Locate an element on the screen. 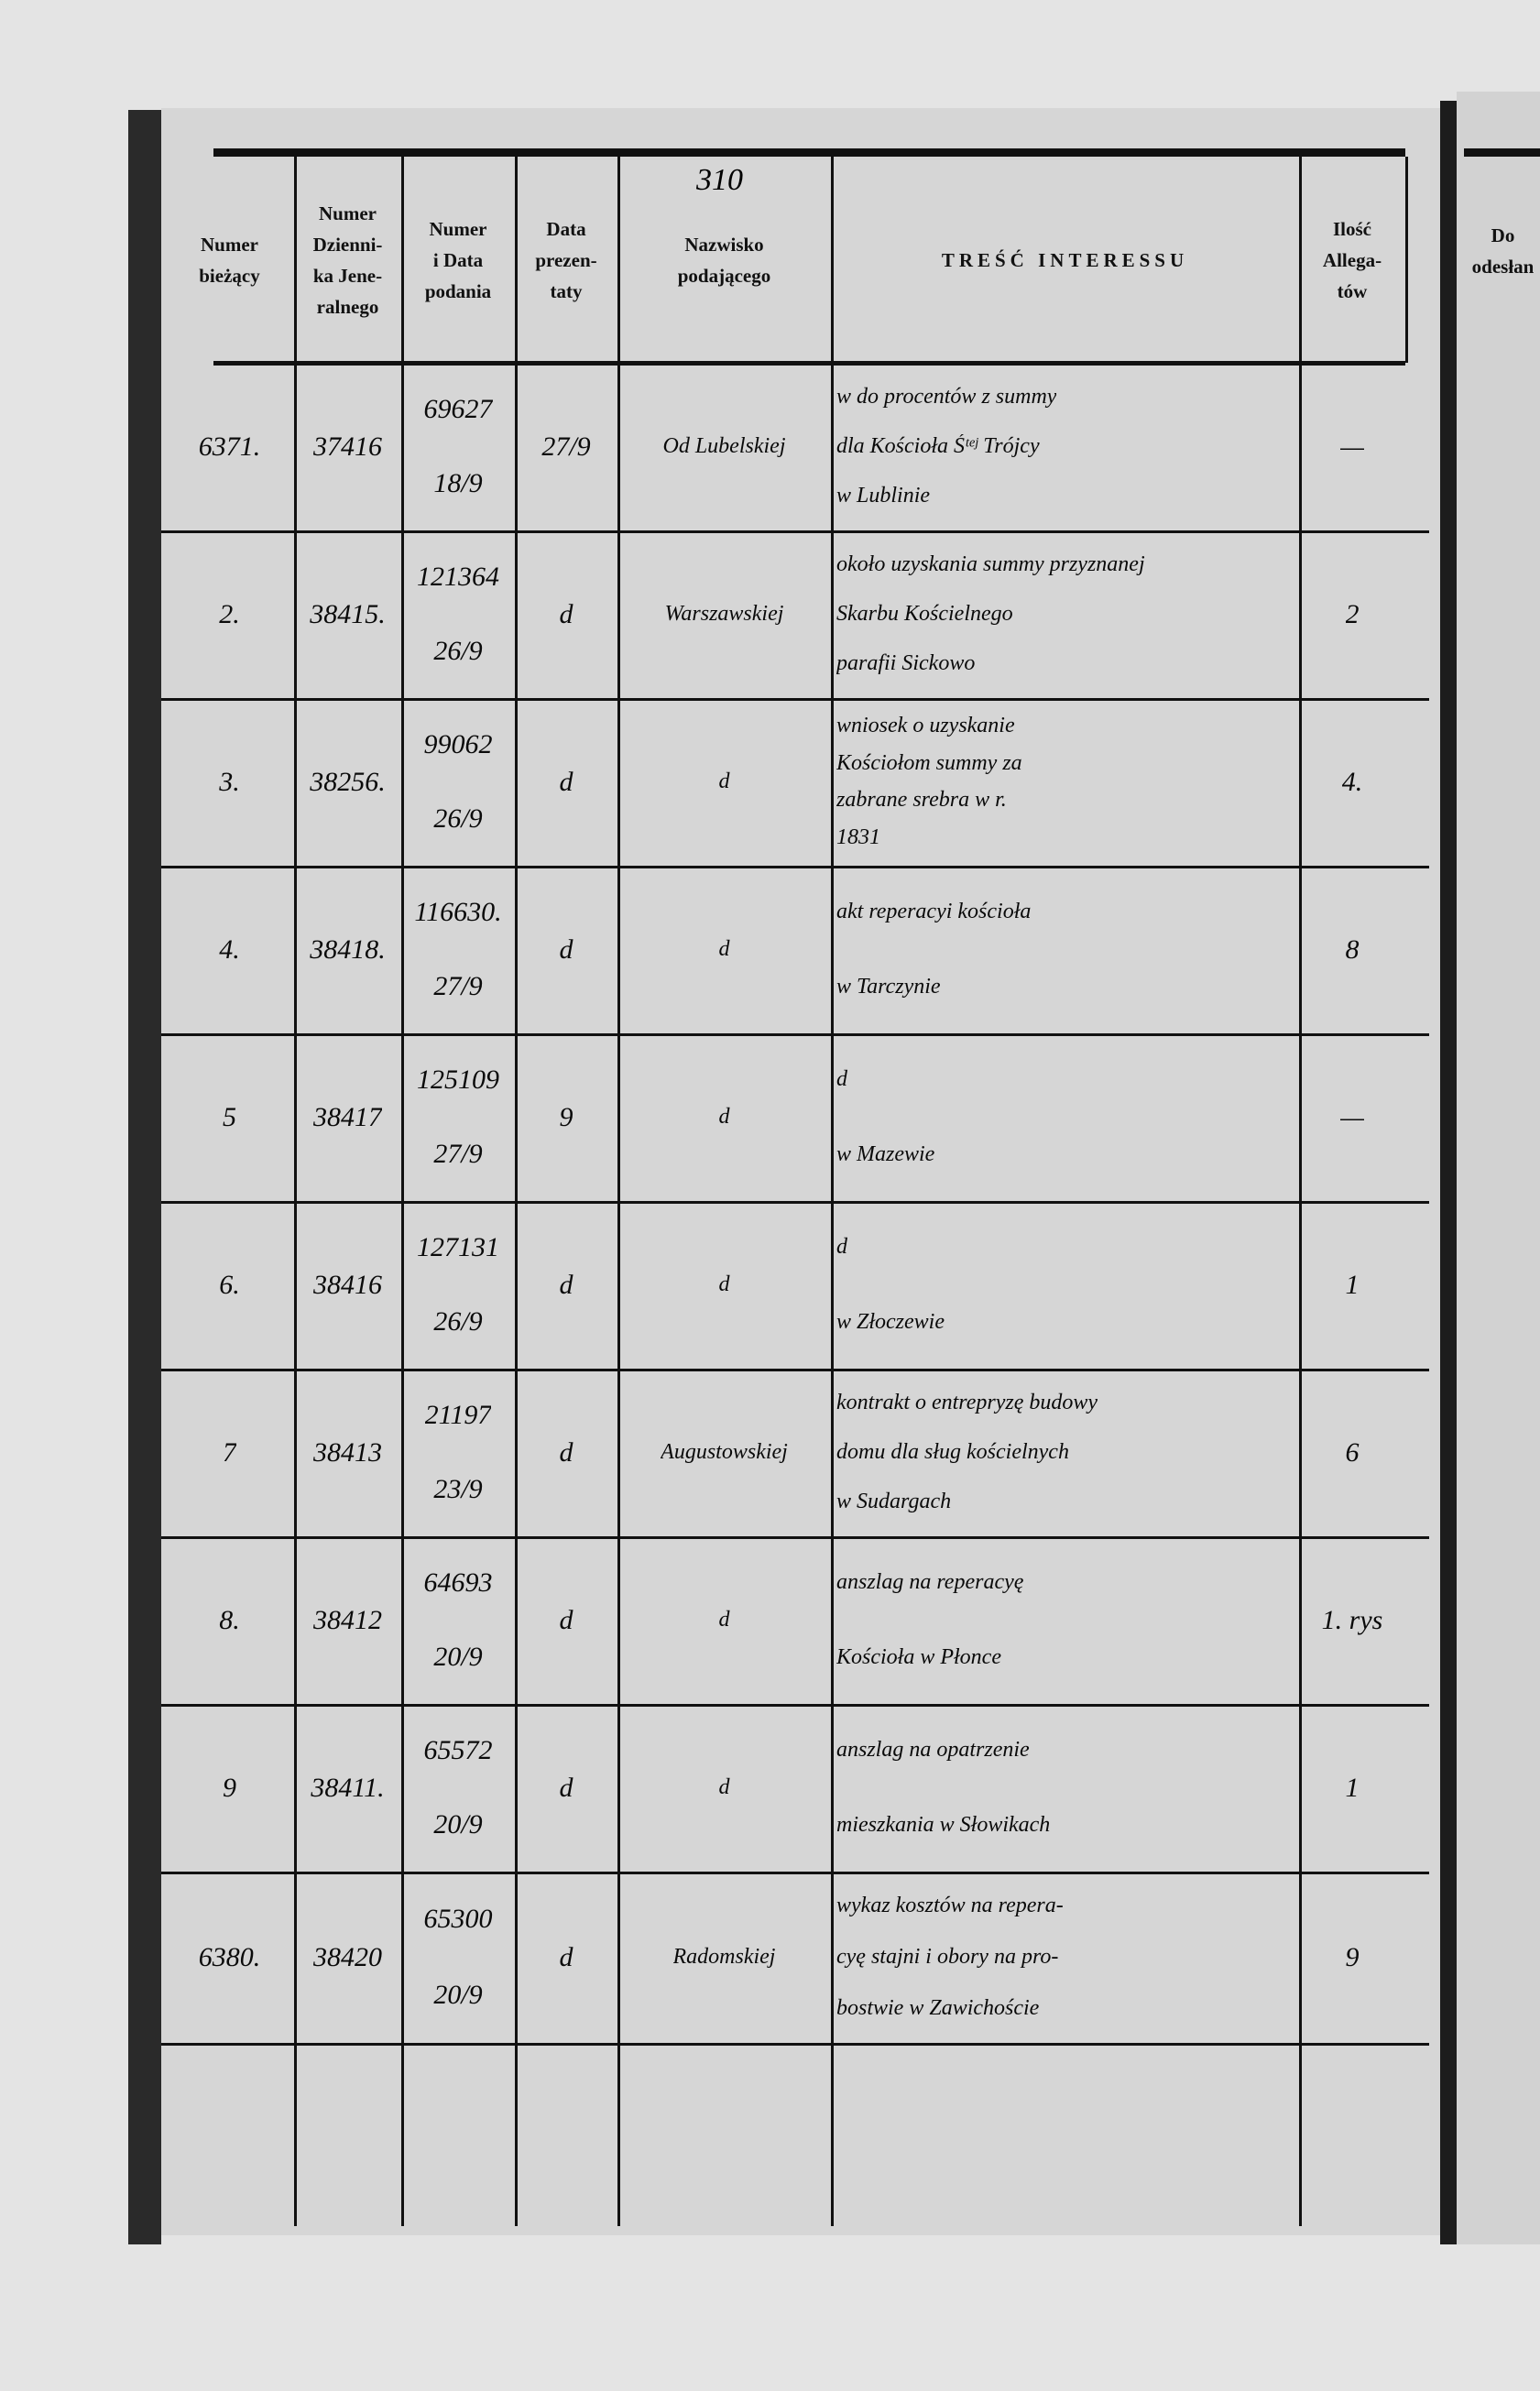  column-header-line: Data is located at coordinates (566, 228).